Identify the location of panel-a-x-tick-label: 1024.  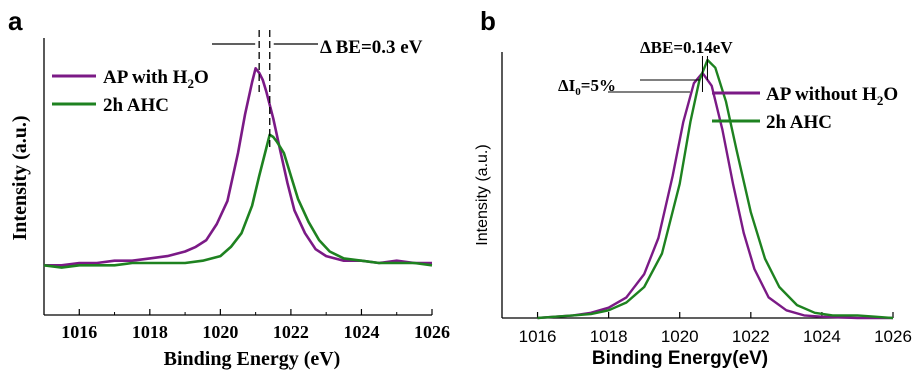
(361, 332).